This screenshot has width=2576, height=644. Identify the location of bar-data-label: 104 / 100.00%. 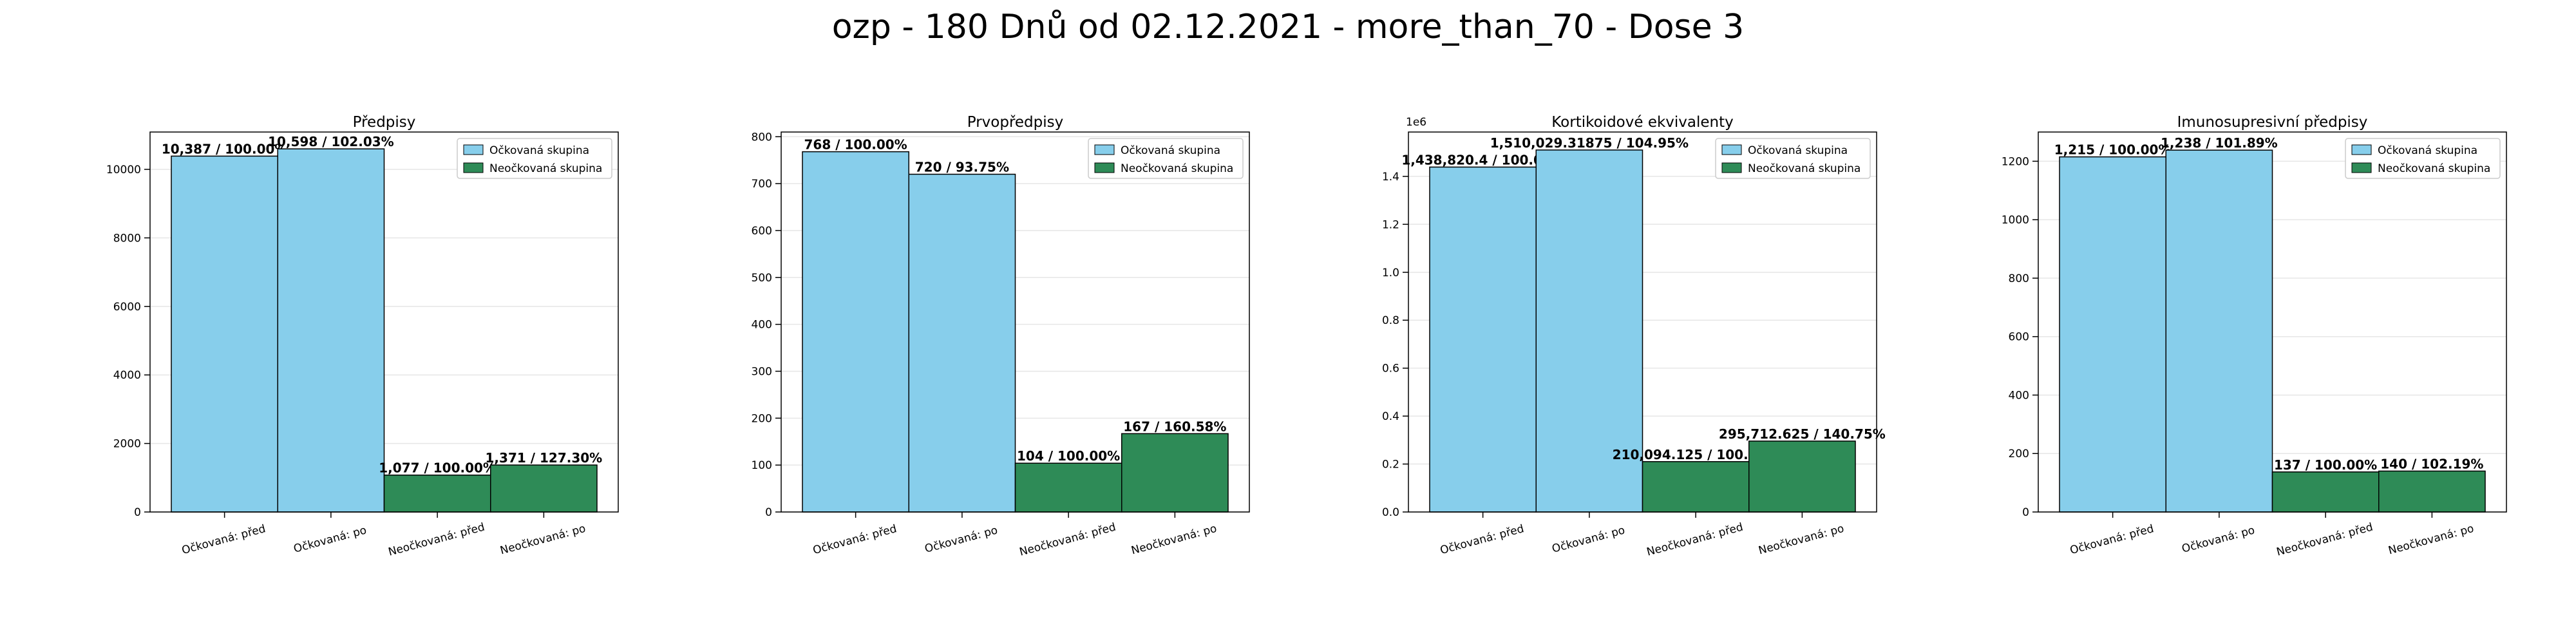
(1068, 456).